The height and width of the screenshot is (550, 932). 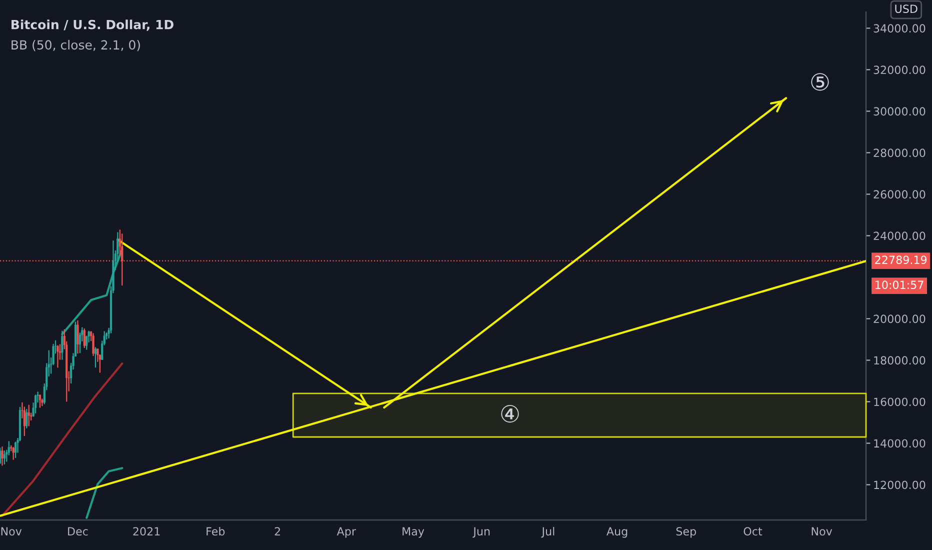 What do you see at coordinates (900, 70) in the screenshot?
I see `y-tick-label: 32000.00` at bounding box center [900, 70].